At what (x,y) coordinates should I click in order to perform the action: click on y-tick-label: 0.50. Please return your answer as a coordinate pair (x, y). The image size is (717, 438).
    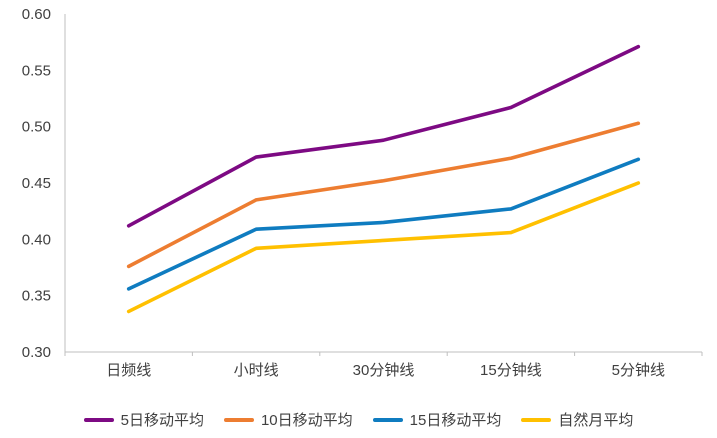
    Looking at the image, I should click on (36, 127).